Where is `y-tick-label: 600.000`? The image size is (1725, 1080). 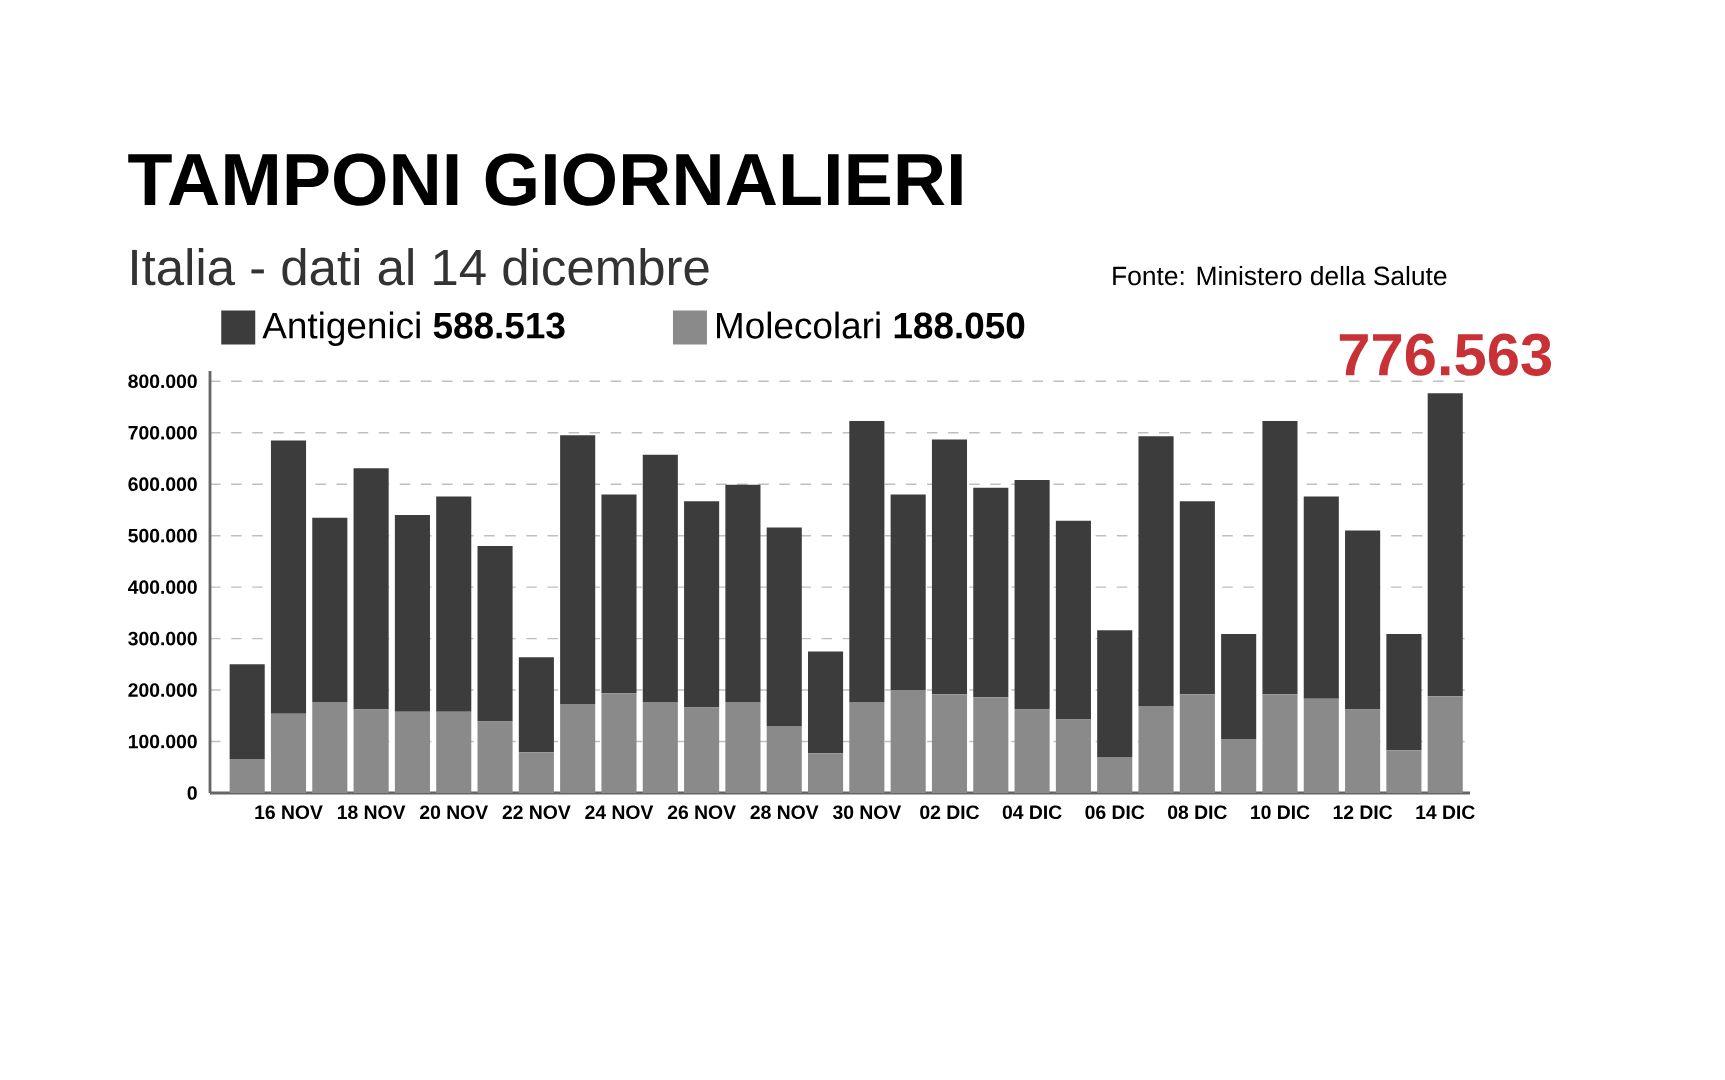 y-tick-label: 600.000 is located at coordinates (162, 484).